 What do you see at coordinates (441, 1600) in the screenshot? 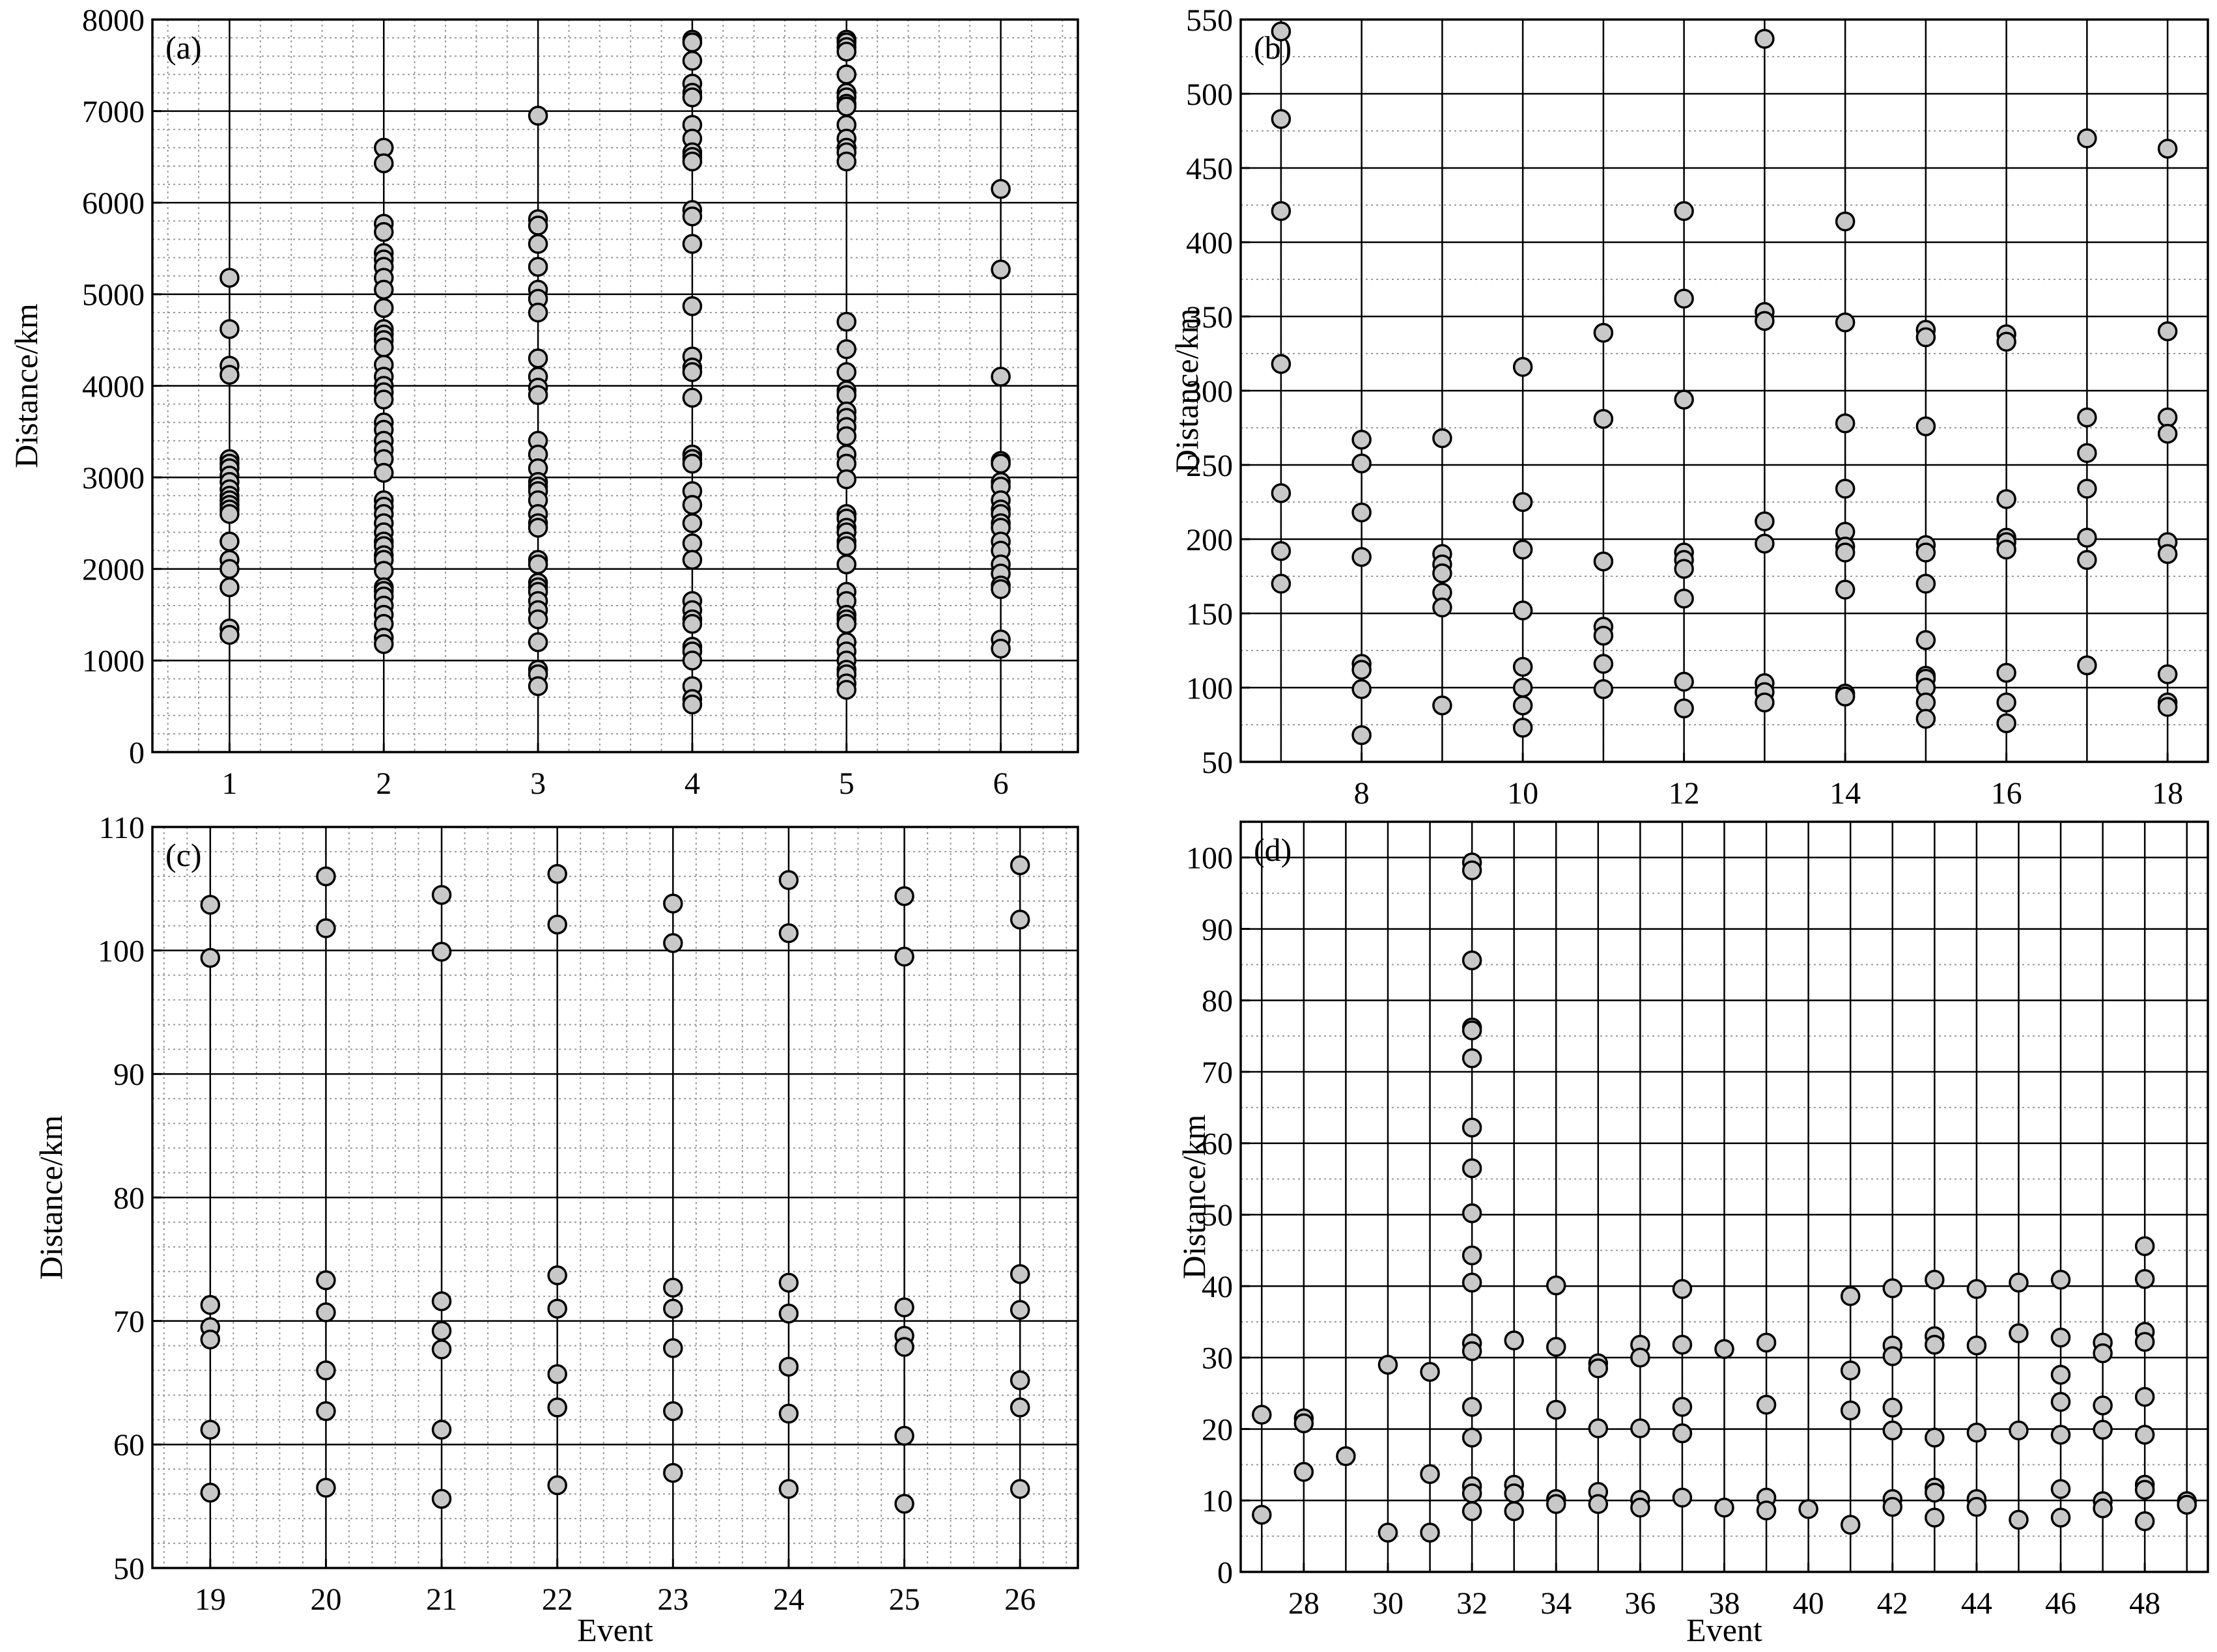
I see `x-tick-label: 21` at bounding box center [441, 1600].